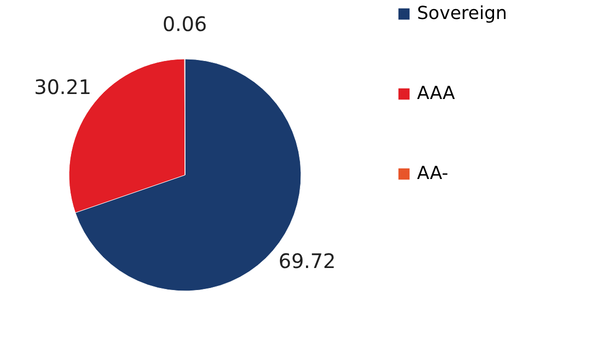 This screenshot has width=596, height=362. What do you see at coordinates (307, 261) in the screenshot?
I see `data-label: 69.72` at bounding box center [307, 261].